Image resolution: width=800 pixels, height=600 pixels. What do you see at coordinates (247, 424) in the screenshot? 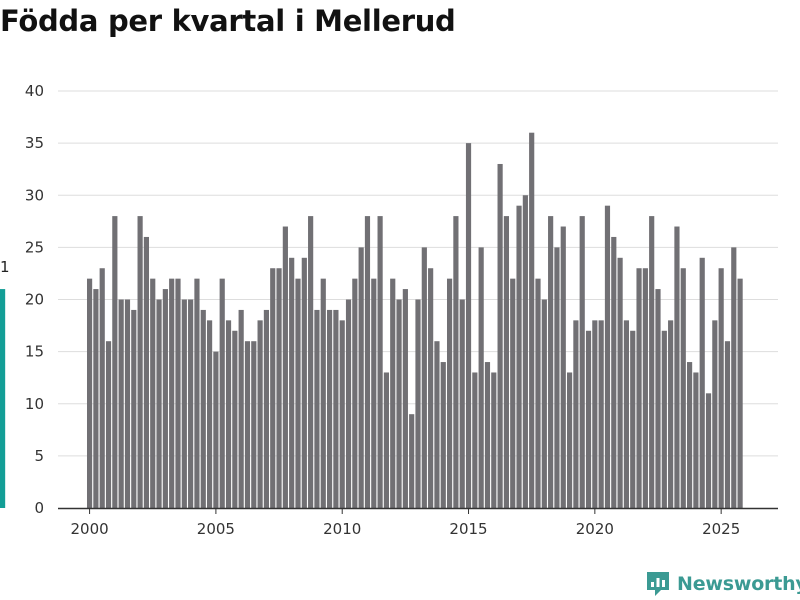
I see `bar-2006.25` at bounding box center [247, 424].